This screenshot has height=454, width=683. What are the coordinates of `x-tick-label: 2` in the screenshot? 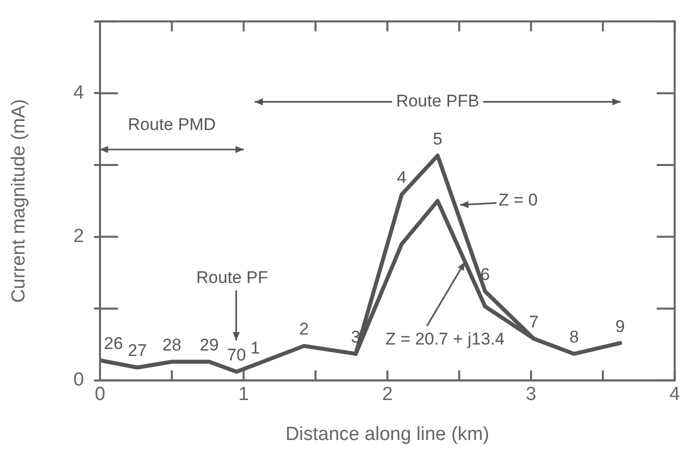 It's located at (387, 395).